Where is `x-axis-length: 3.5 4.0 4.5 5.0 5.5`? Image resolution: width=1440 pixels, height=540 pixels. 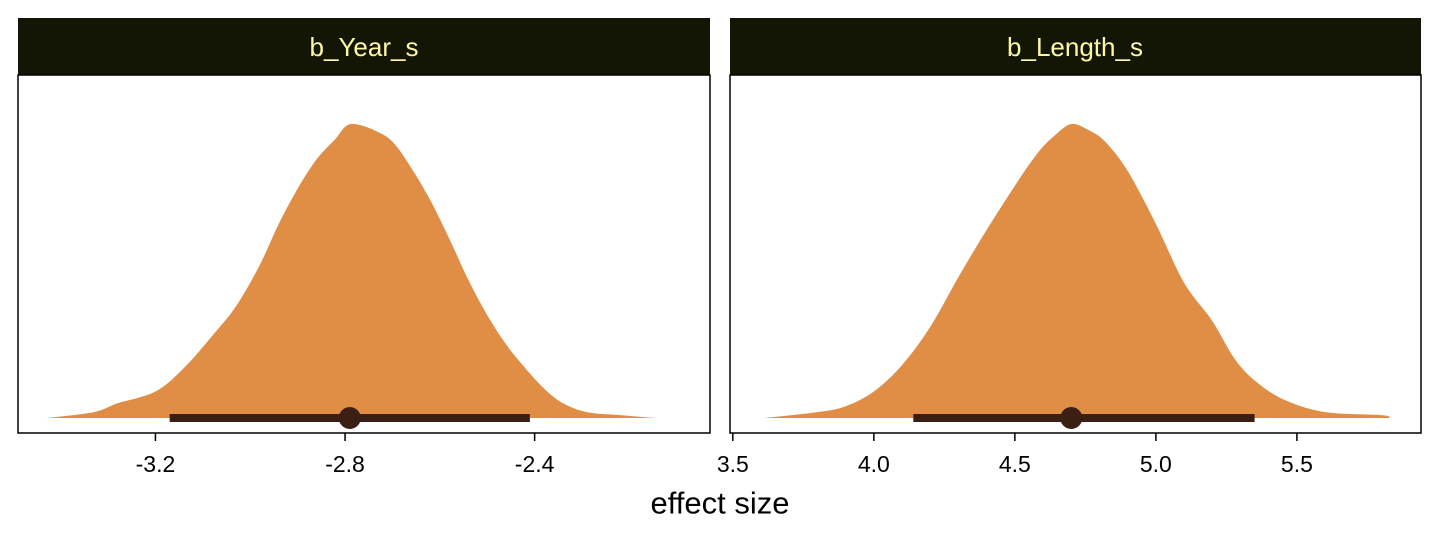 x-axis-length: 3.5 4.0 4.5 5.0 5.5 is located at coordinates (1015, 455).